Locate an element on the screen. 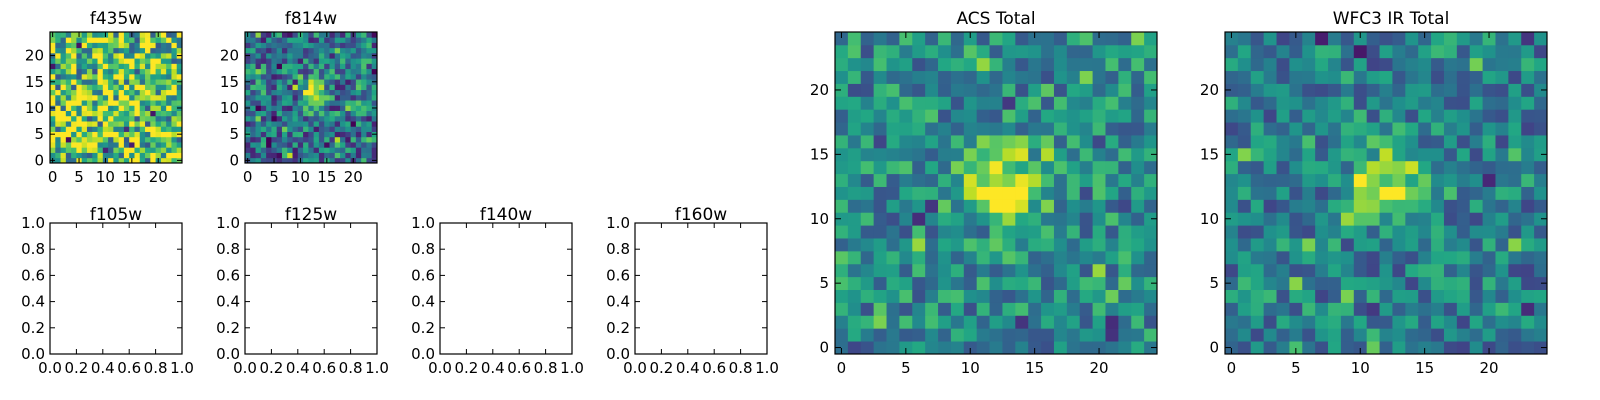  x-tick-label: 20 is located at coordinates (1488, 368).